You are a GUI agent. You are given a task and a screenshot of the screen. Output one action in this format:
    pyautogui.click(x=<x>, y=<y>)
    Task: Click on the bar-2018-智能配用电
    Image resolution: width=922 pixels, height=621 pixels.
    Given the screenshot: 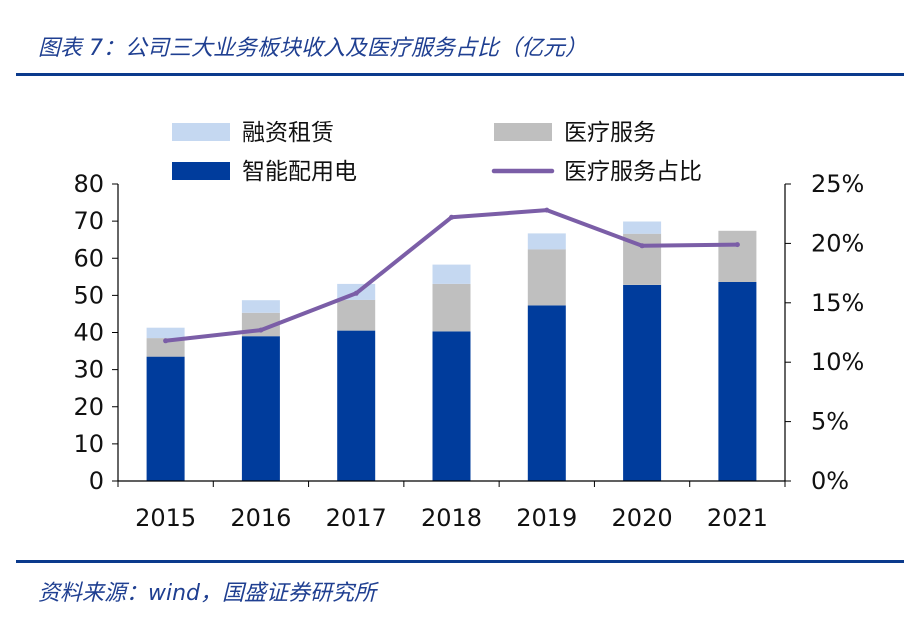 What is the action you would take?
    pyautogui.click(x=451, y=406)
    